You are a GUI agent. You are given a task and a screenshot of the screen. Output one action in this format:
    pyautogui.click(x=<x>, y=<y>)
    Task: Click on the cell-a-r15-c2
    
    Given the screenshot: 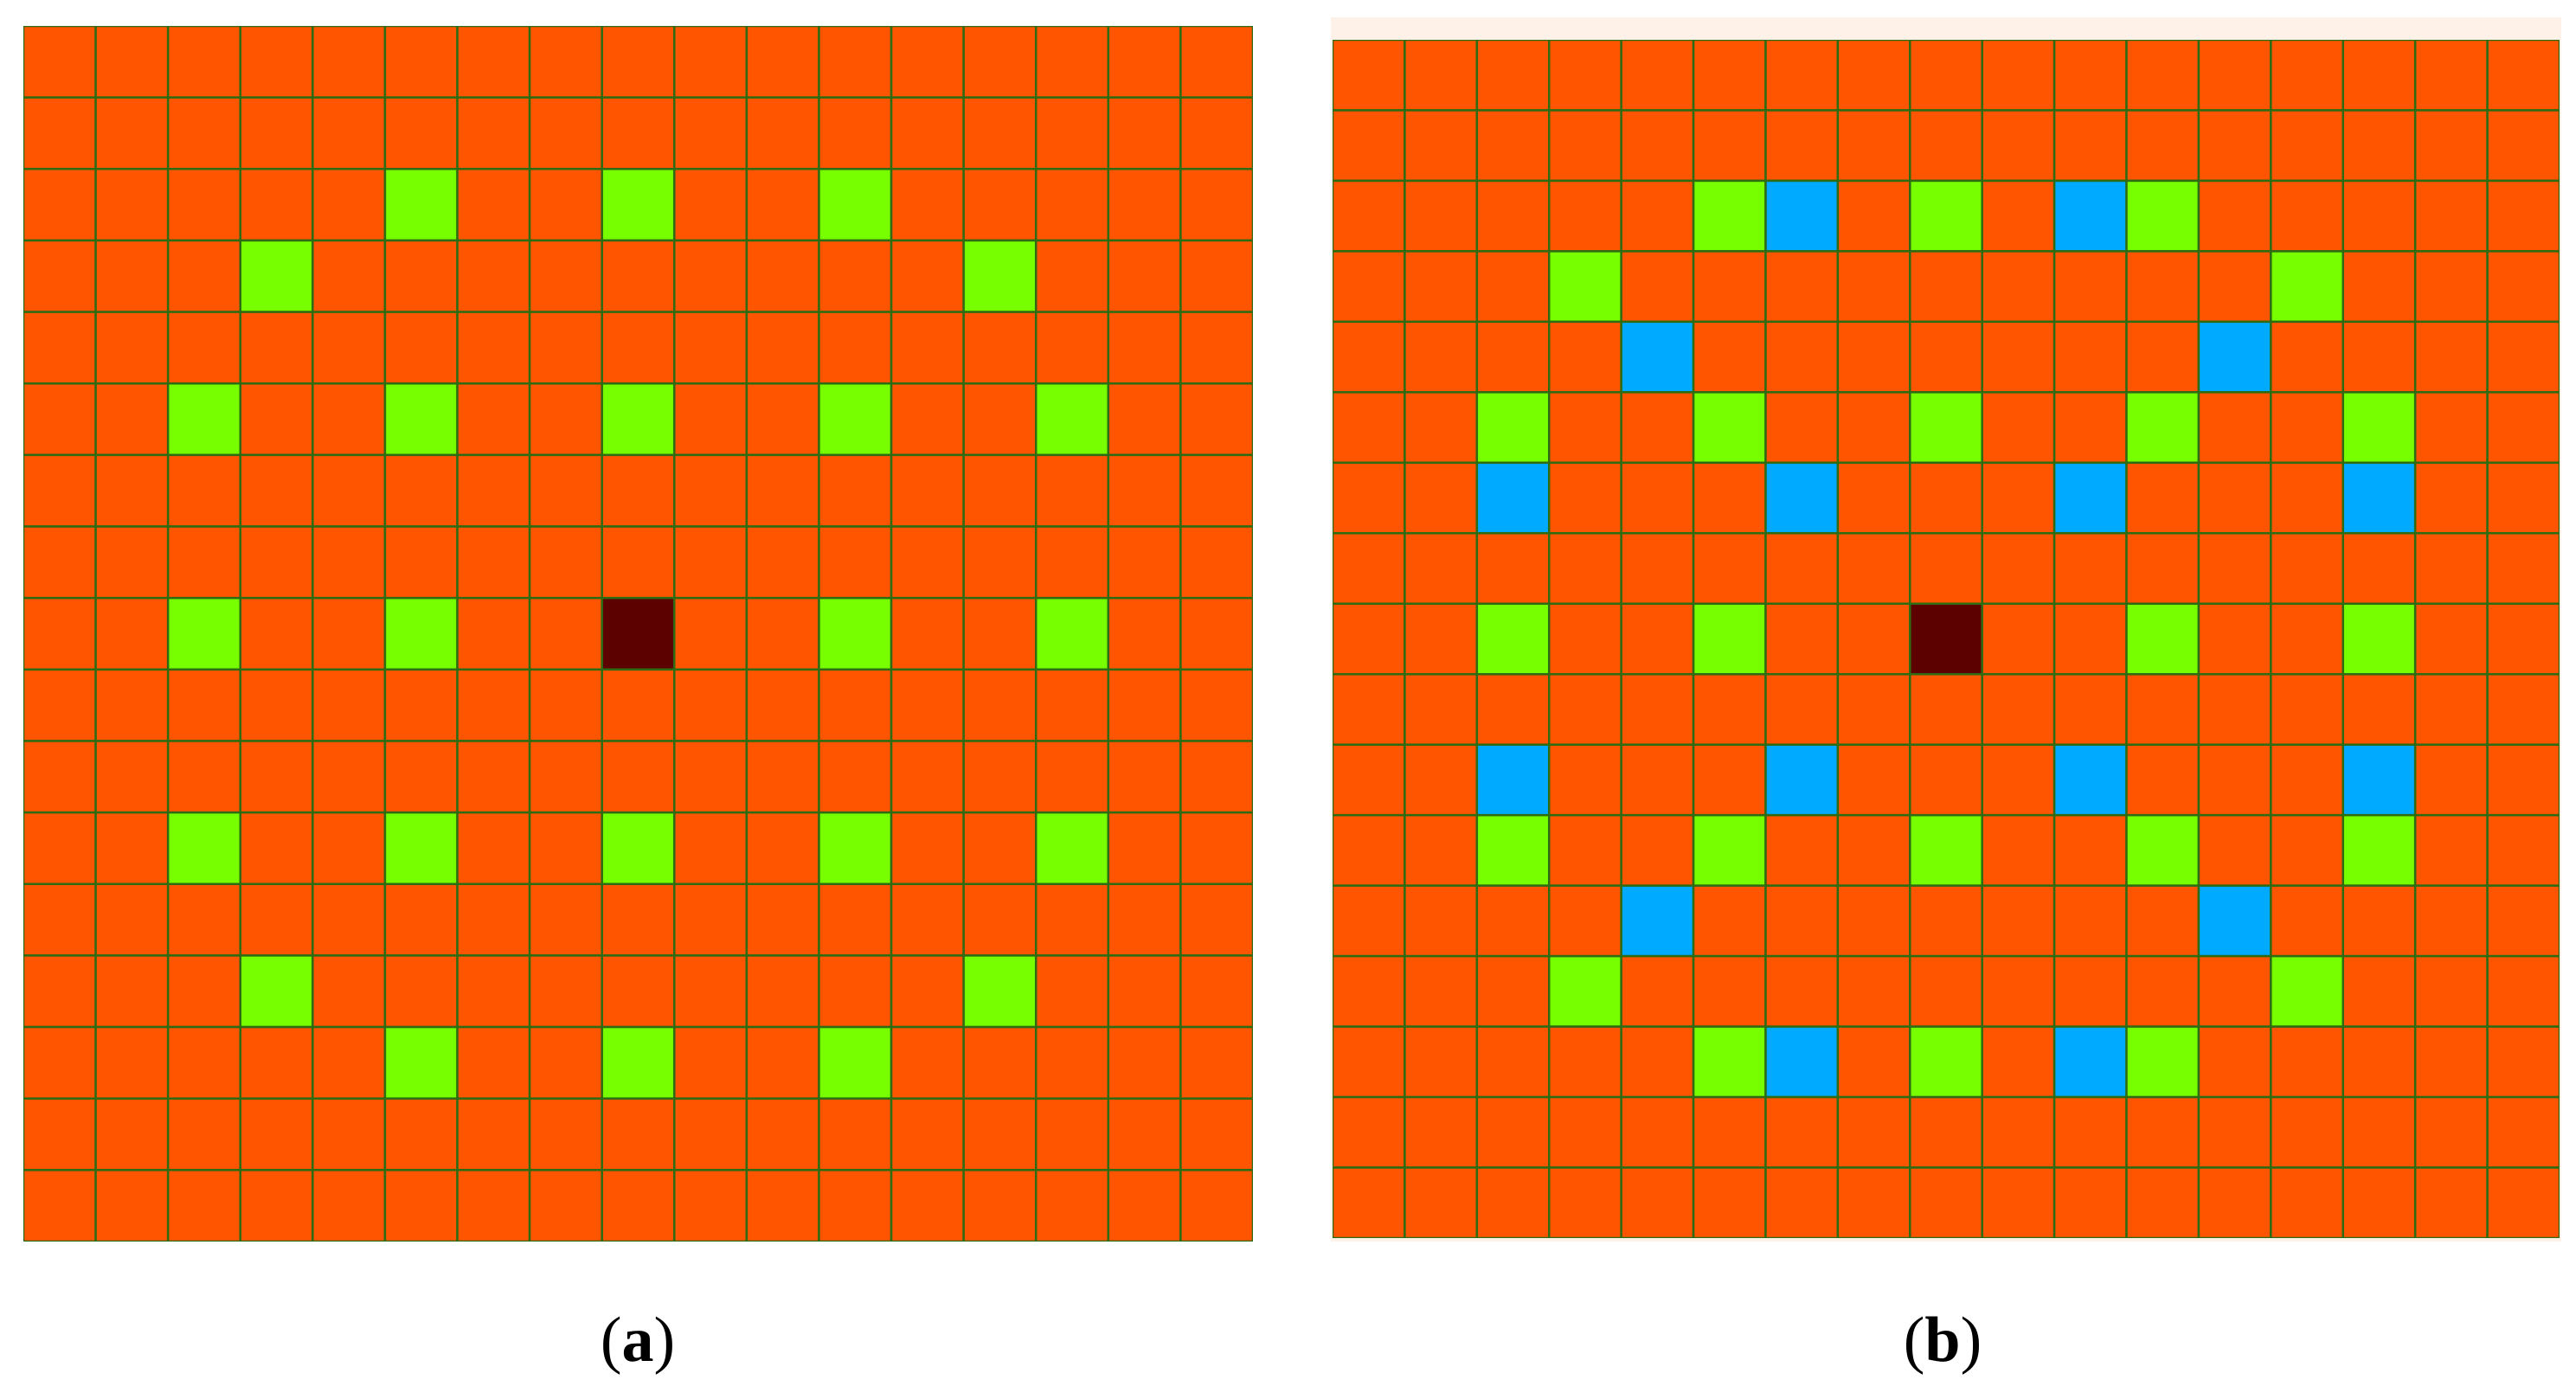 What is the action you would take?
    pyautogui.click(x=204, y=1134)
    